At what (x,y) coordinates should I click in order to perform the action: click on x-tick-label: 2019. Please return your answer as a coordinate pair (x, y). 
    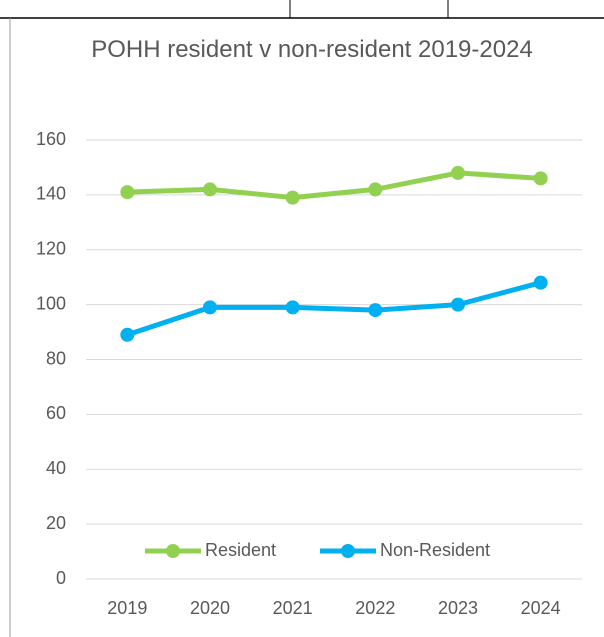
    Looking at the image, I should click on (127, 608).